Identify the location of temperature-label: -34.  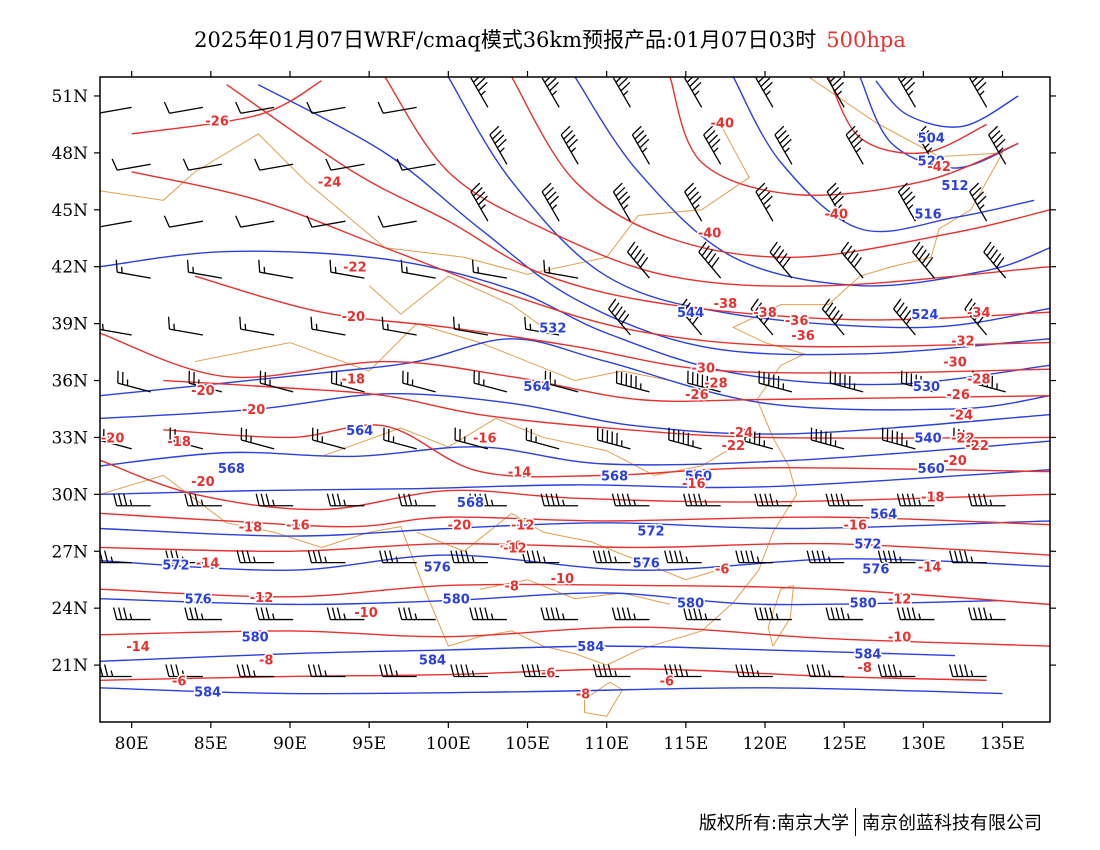
(979, 313).